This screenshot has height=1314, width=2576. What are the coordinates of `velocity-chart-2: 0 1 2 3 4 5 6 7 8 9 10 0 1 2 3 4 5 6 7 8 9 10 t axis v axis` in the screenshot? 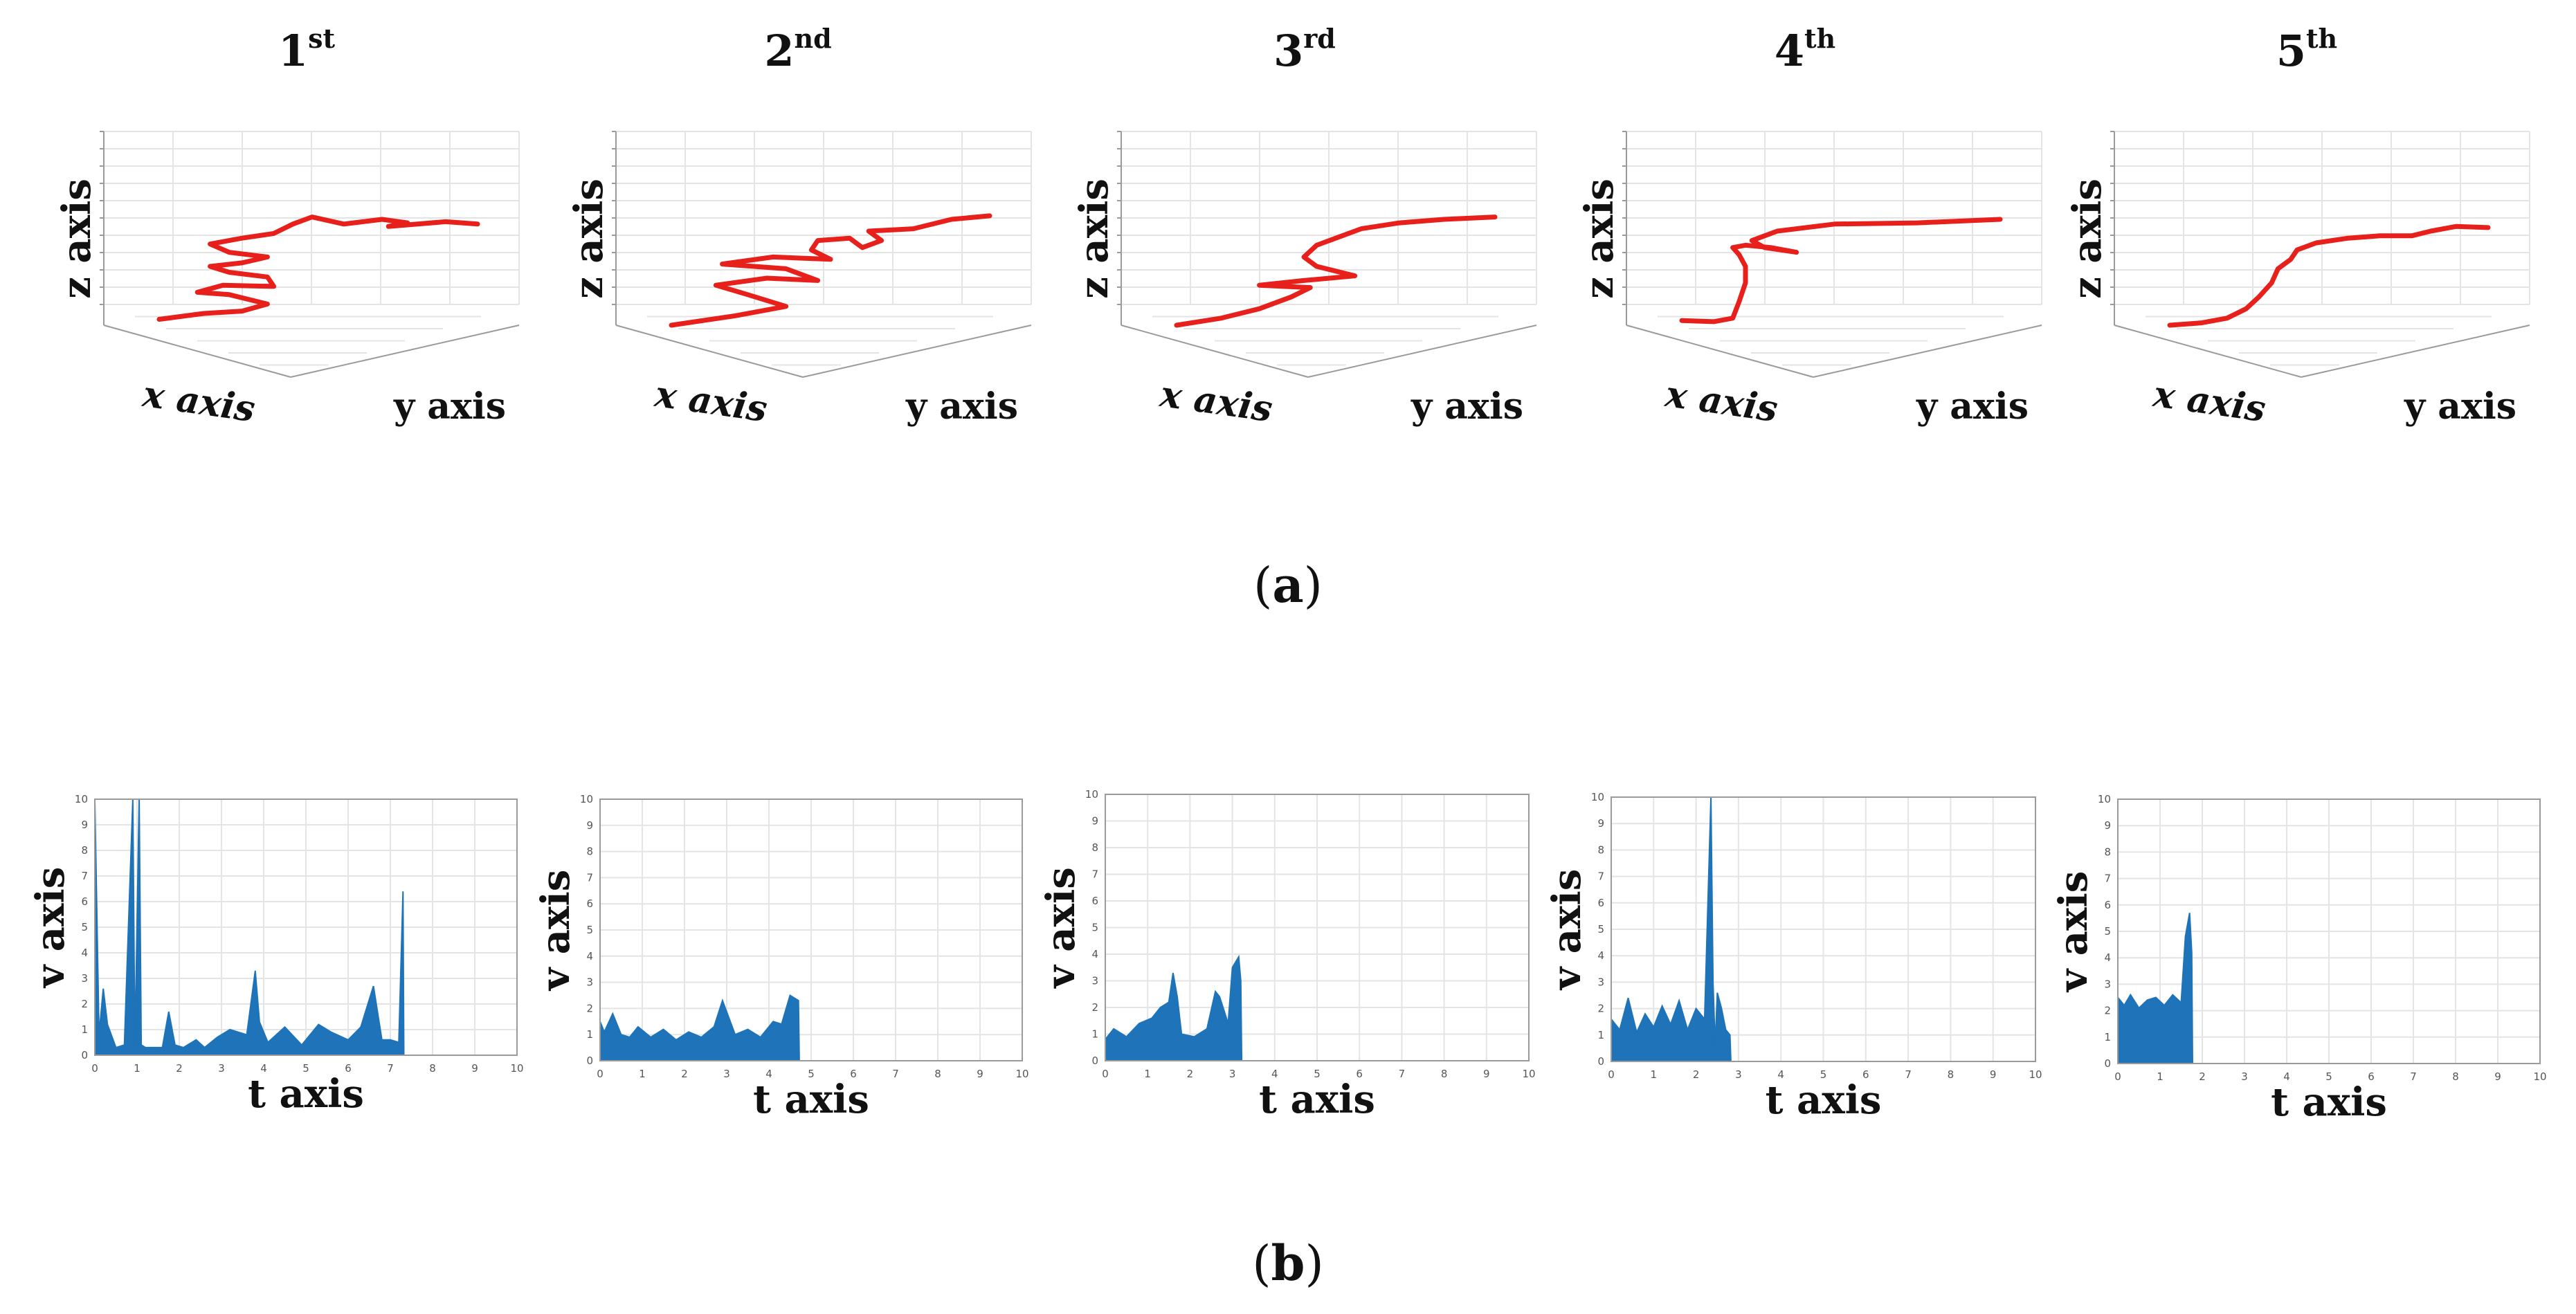 It's located at (781, 957).